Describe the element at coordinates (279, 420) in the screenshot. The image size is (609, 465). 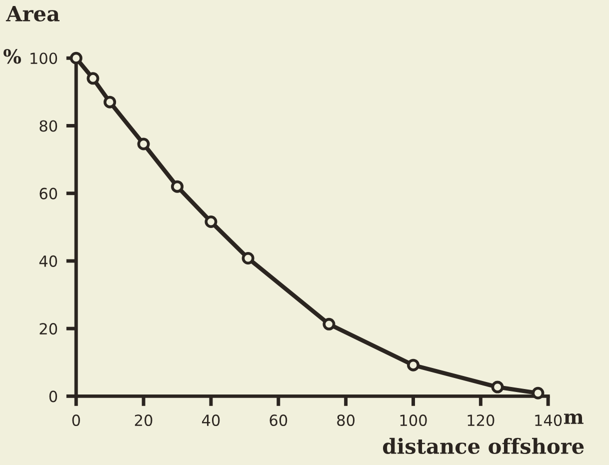
I see `x-tick-label: 60` at that location.